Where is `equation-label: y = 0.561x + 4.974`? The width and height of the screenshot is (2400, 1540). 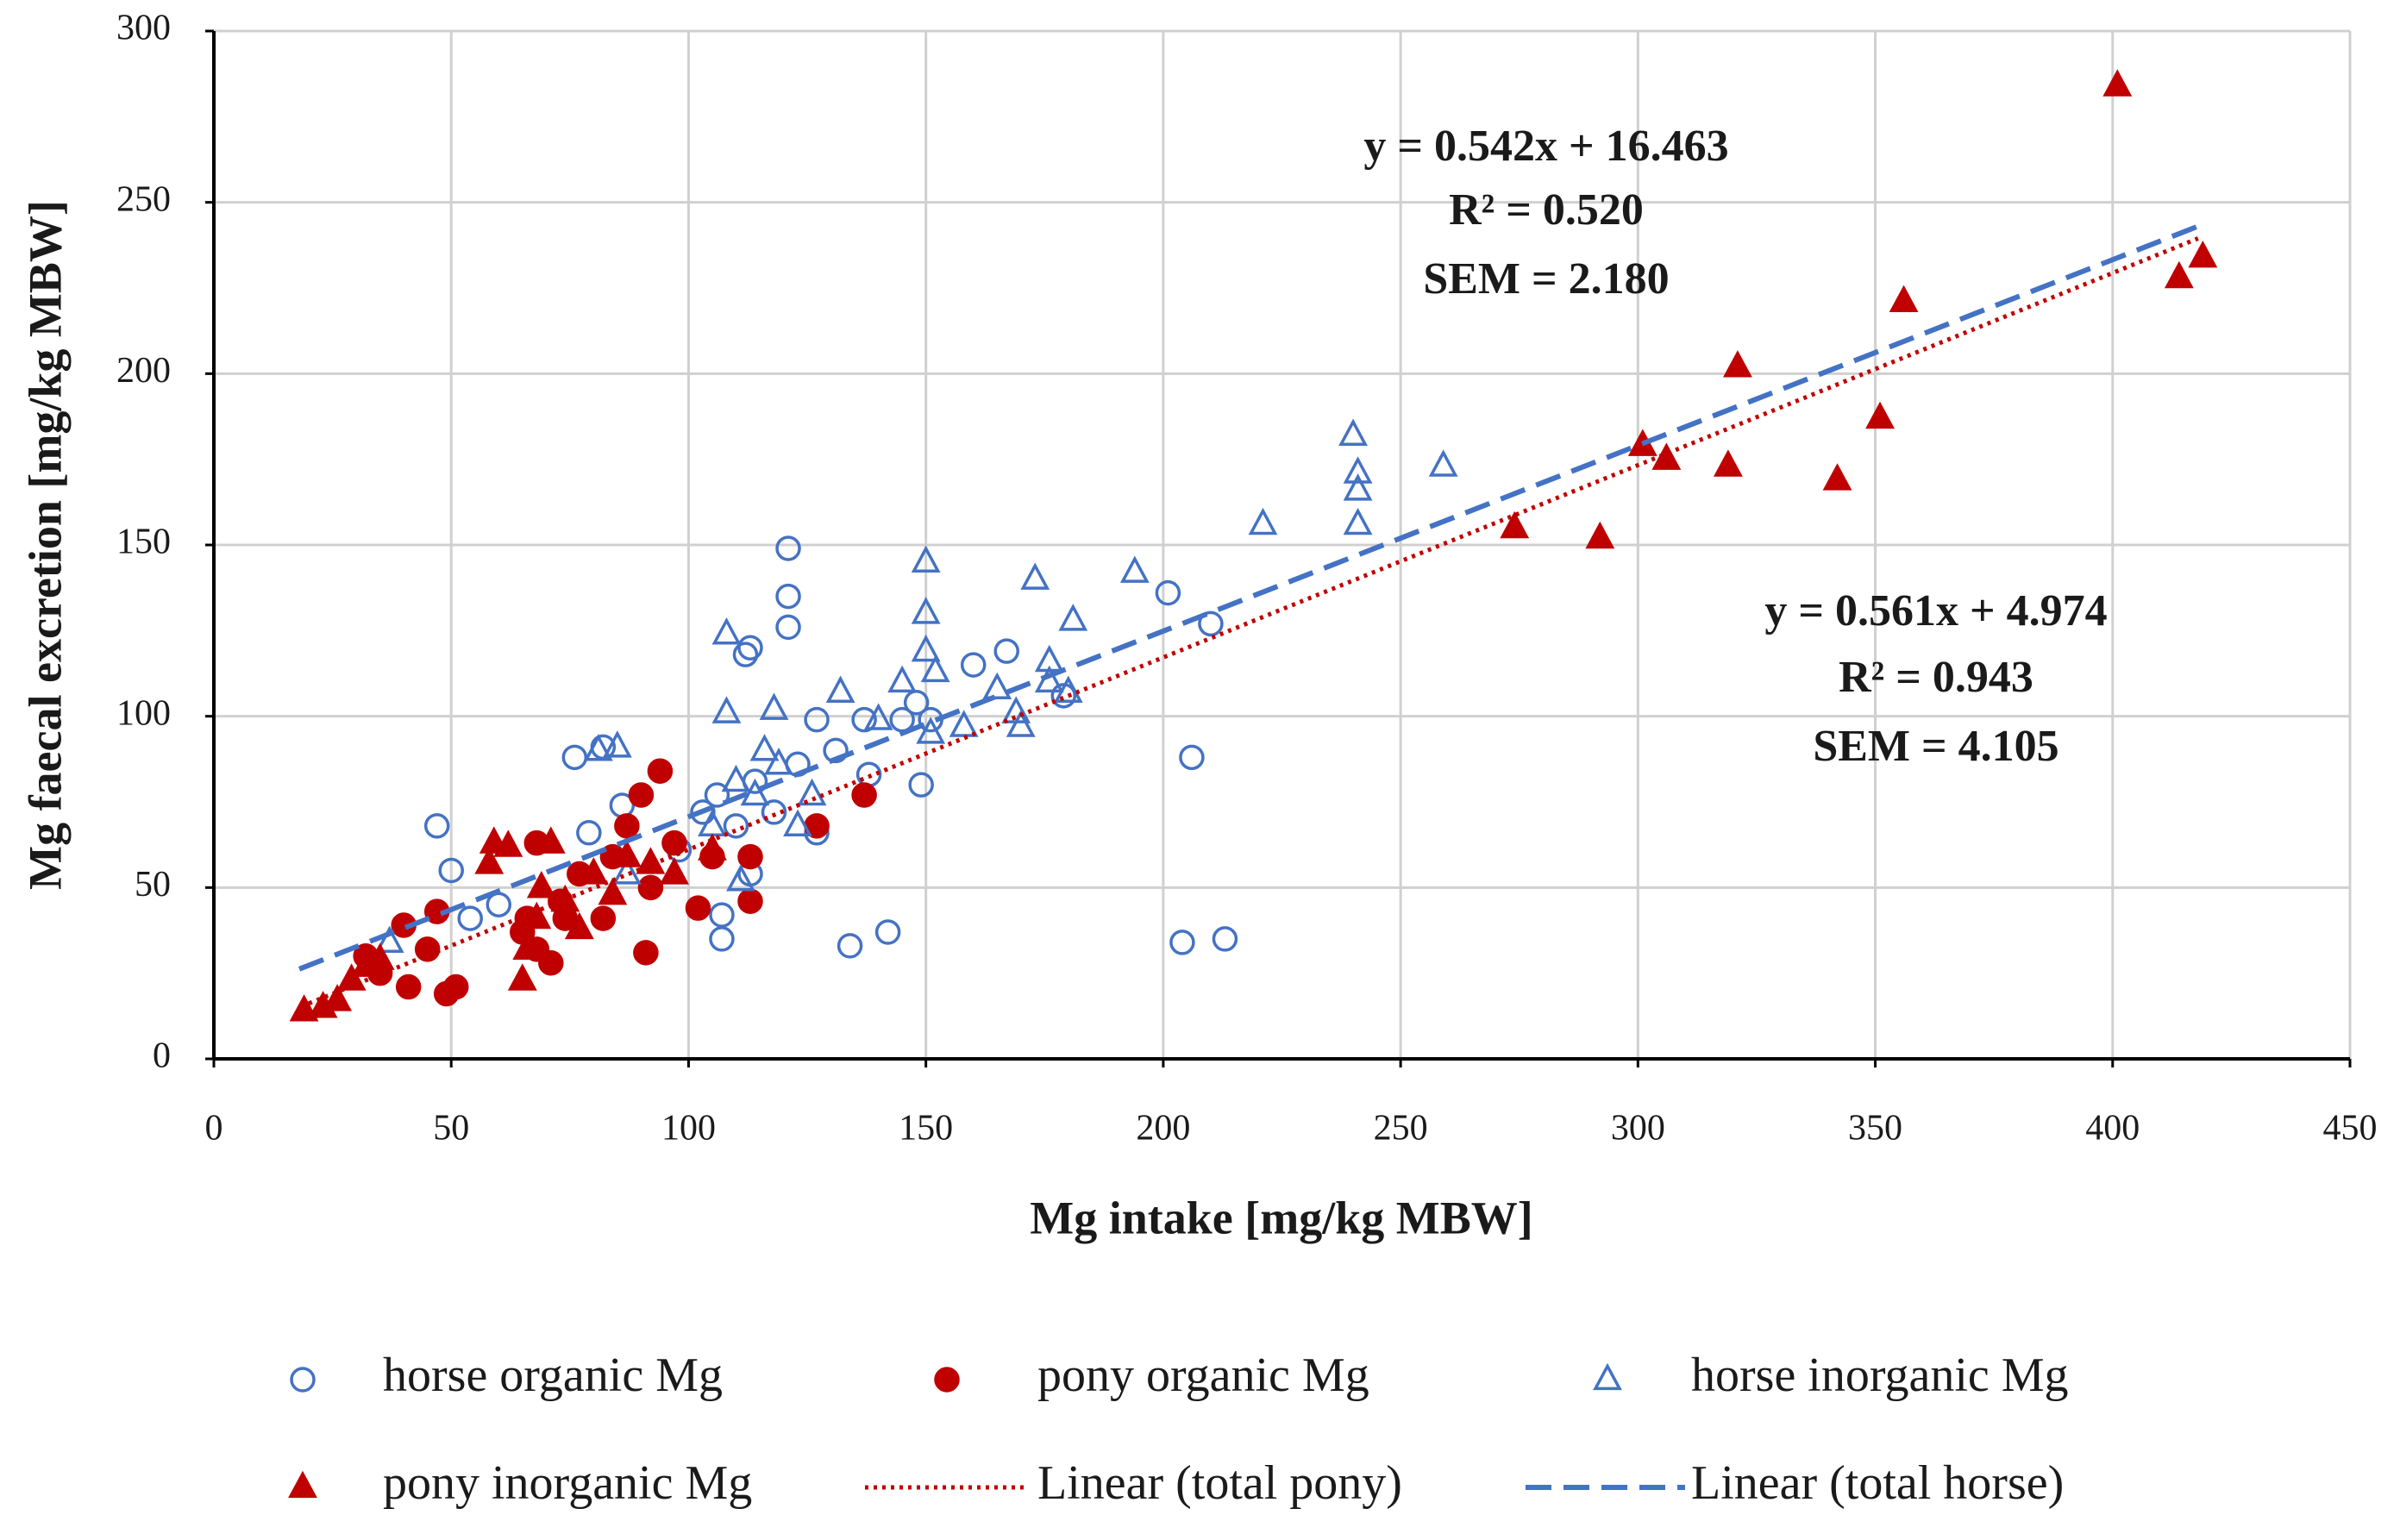
equation-label: y = 0.561x + 4.974 is located at coordinates (1935, 611).